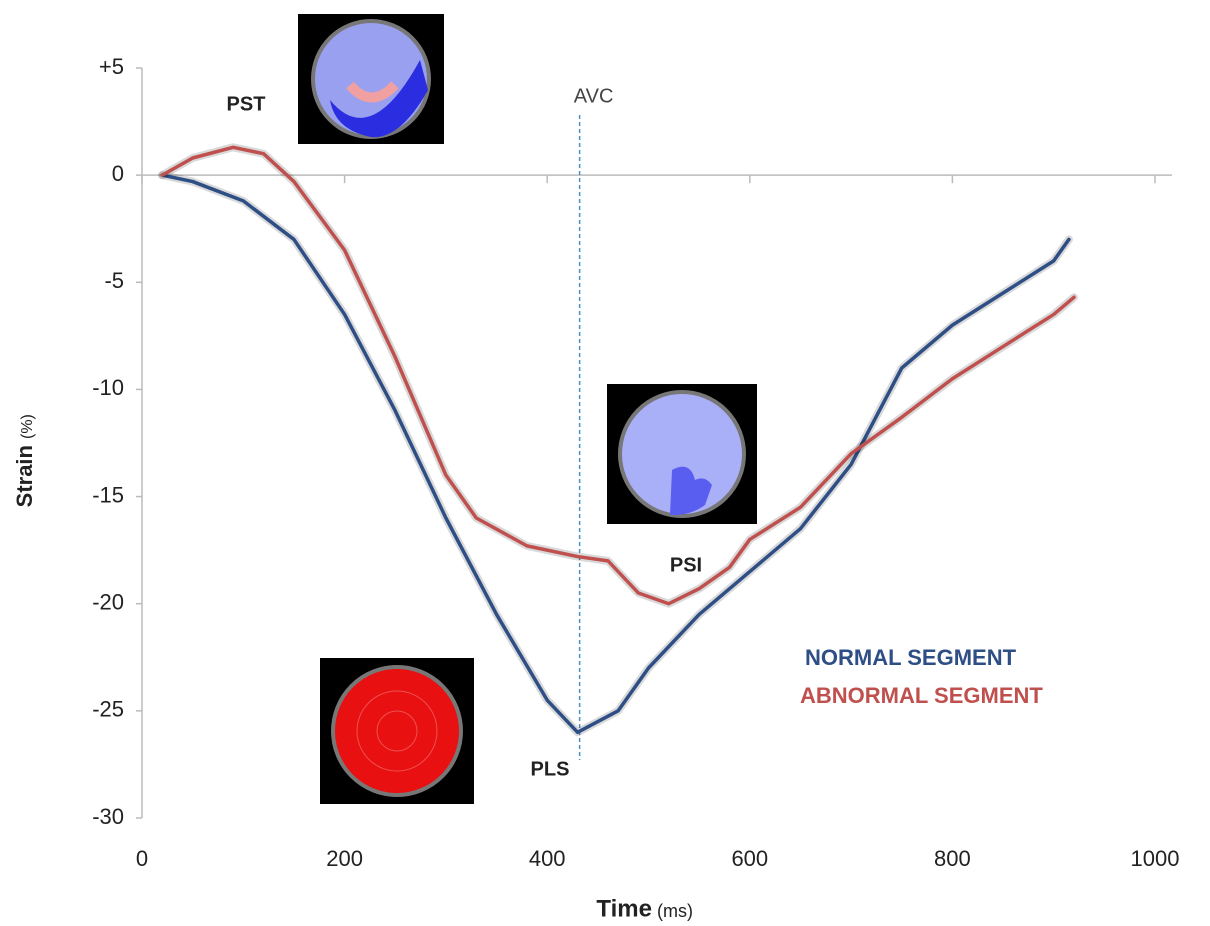 This screenshot has height=926, width=1210. What do you see at coordinates (547, 858) in the screenshot?
I see `x-tick-label: 400` at bounding box center [547, 858].